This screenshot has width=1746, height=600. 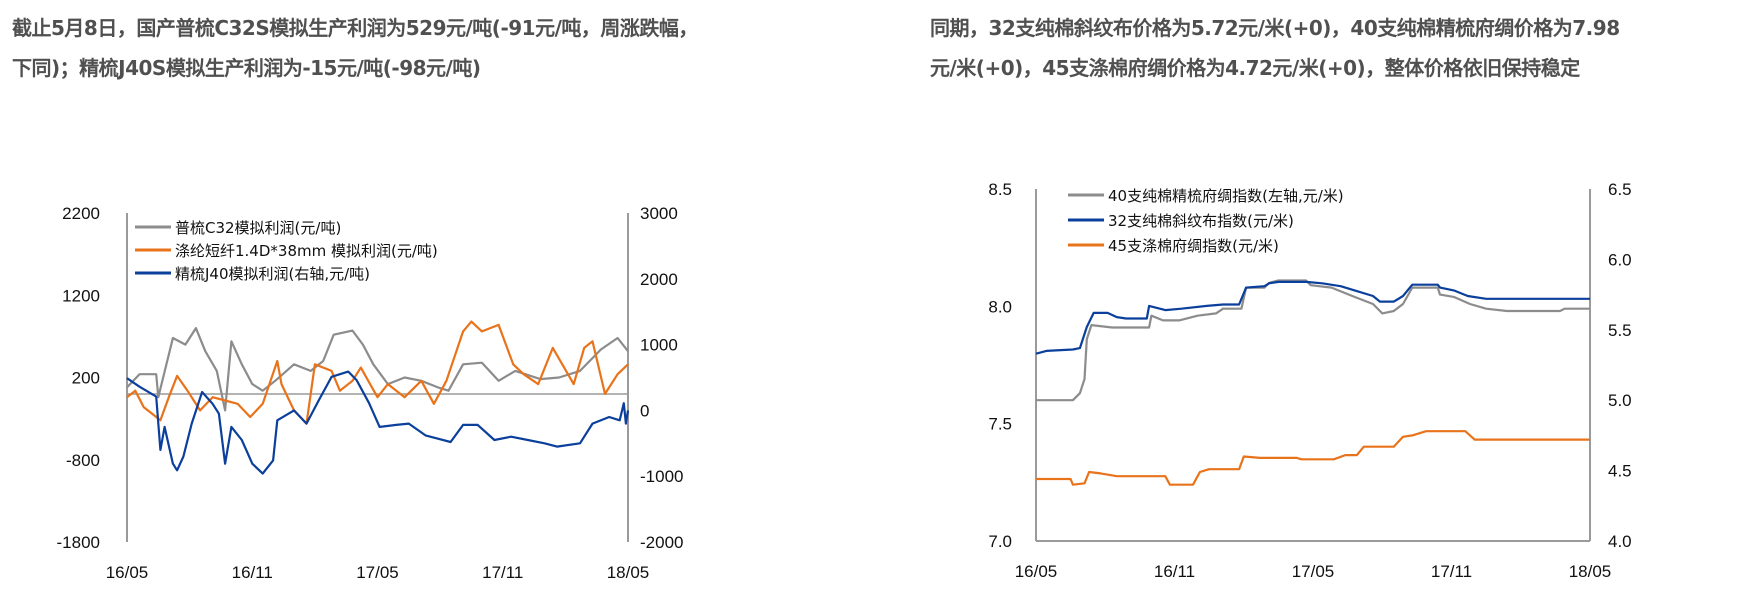 I want to click on legend-label-2: 精梳J40模拟利润(右轴,元/吨), so click(x=272, y=274).